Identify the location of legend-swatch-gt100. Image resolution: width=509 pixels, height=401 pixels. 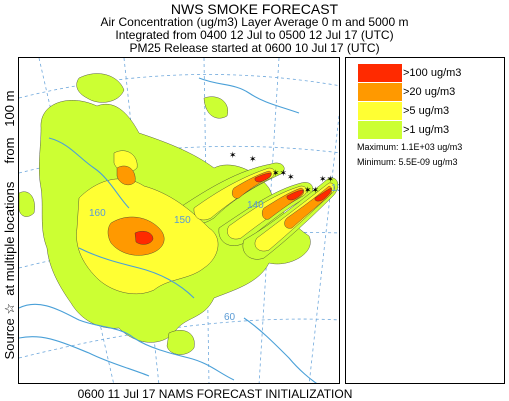
(380, 73).